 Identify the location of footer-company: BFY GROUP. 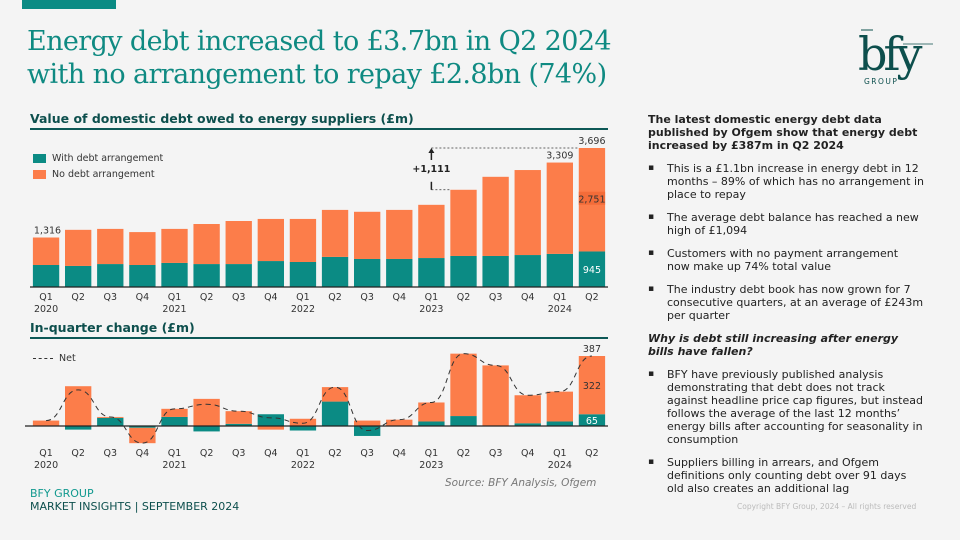
(62, 493).